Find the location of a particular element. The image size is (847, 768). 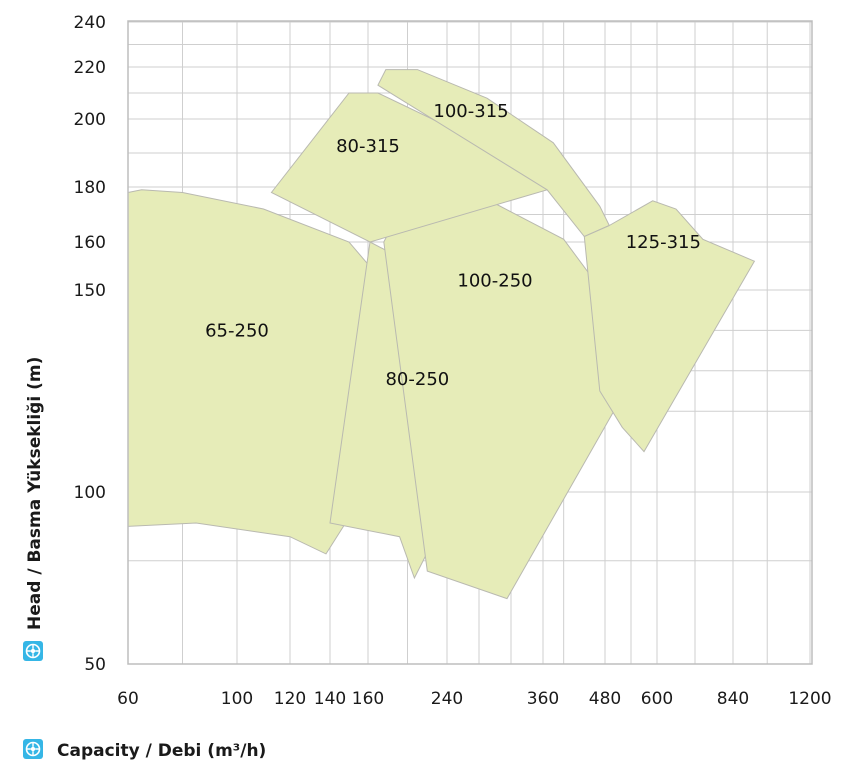

region-label-80-315: 80-315 is located at coordinates (368, 146).